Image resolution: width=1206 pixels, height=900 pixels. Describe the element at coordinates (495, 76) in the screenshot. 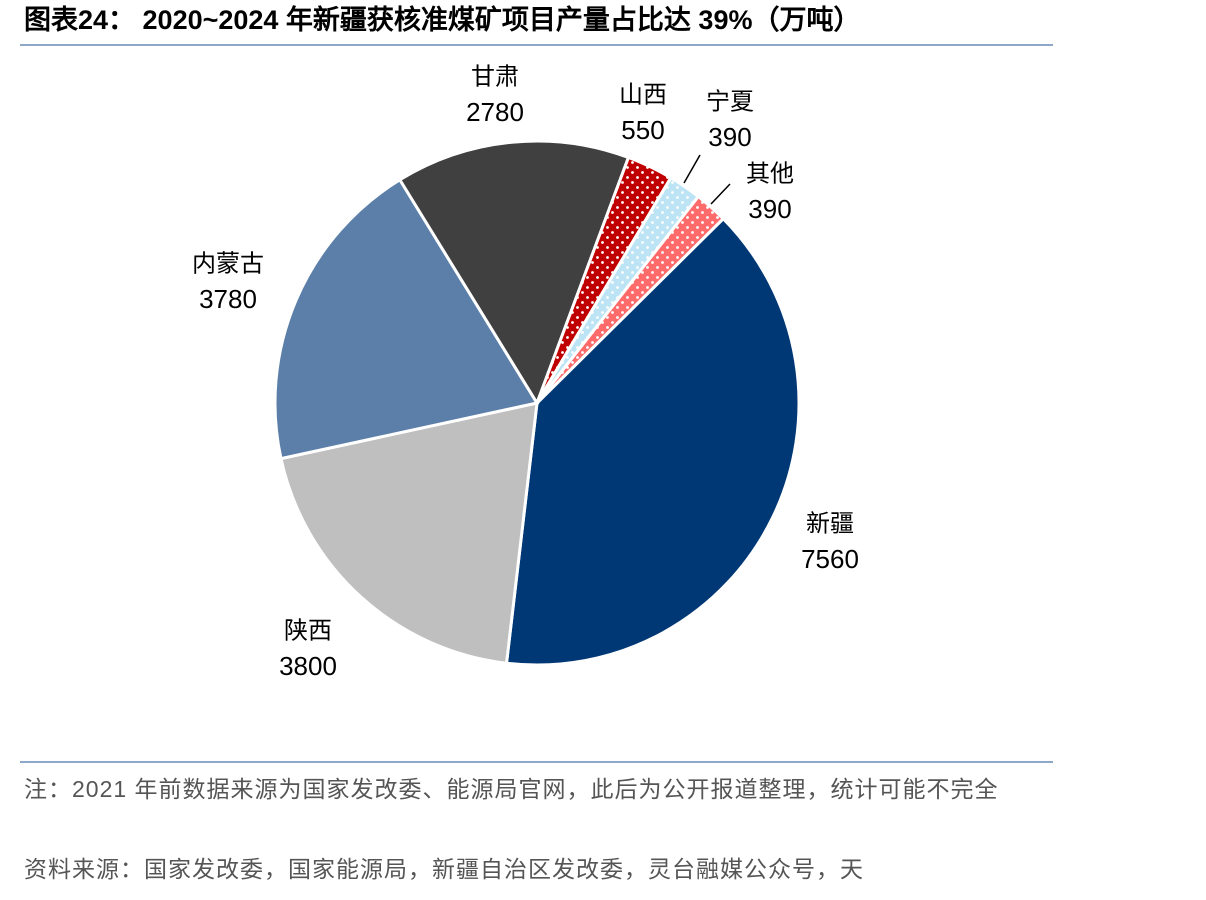

I see `slice-label: 甘肃` at that location.